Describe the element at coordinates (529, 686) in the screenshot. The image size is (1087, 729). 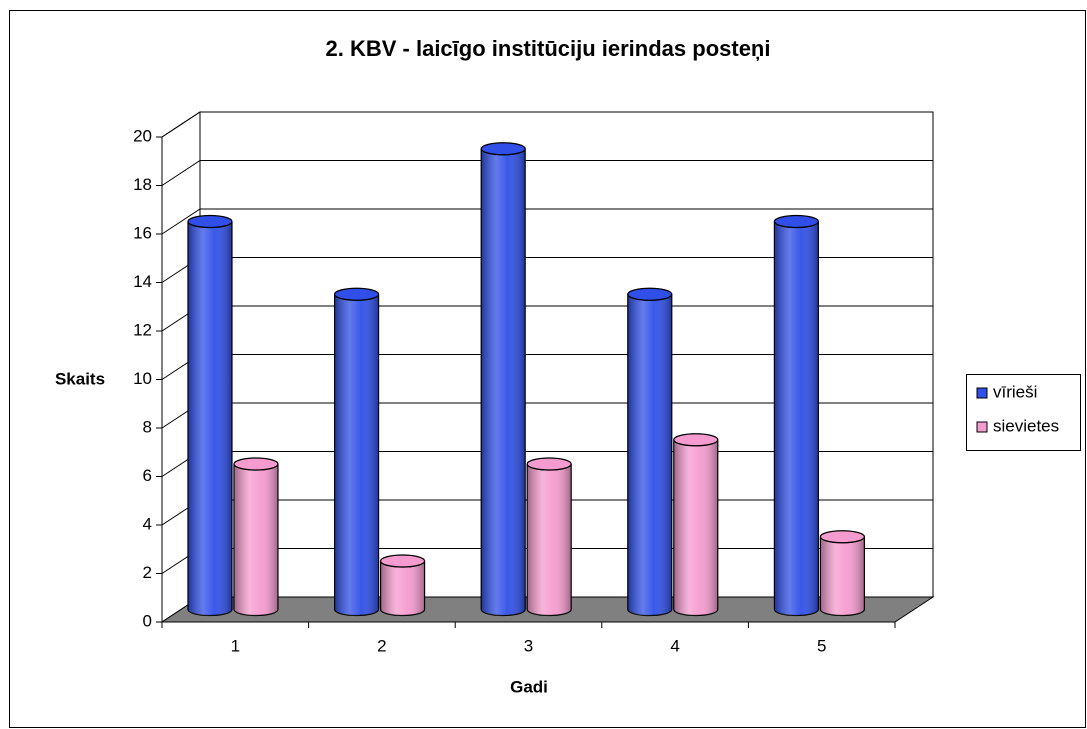
I see `x-axis-label: Gadi` at that location.